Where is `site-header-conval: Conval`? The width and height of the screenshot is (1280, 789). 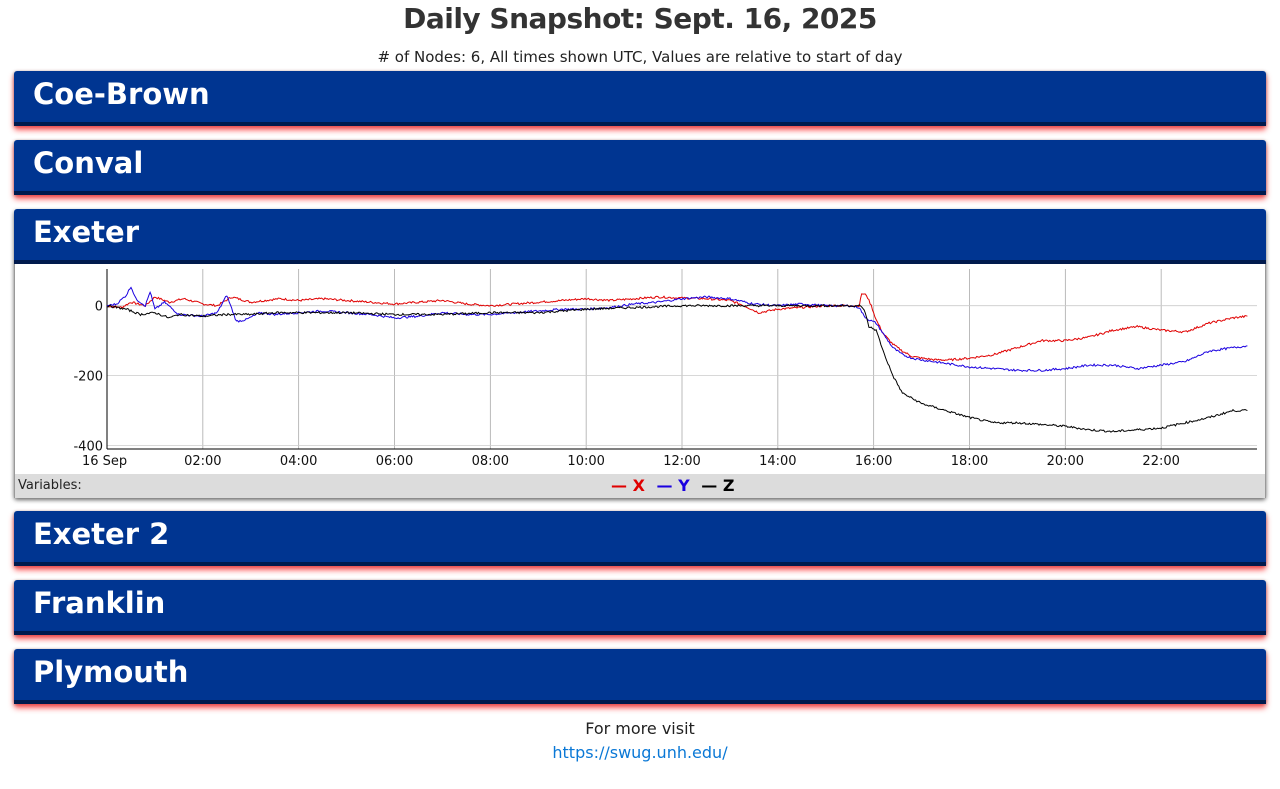
site-header-conval: Conval is located at coordinates (640, 167).